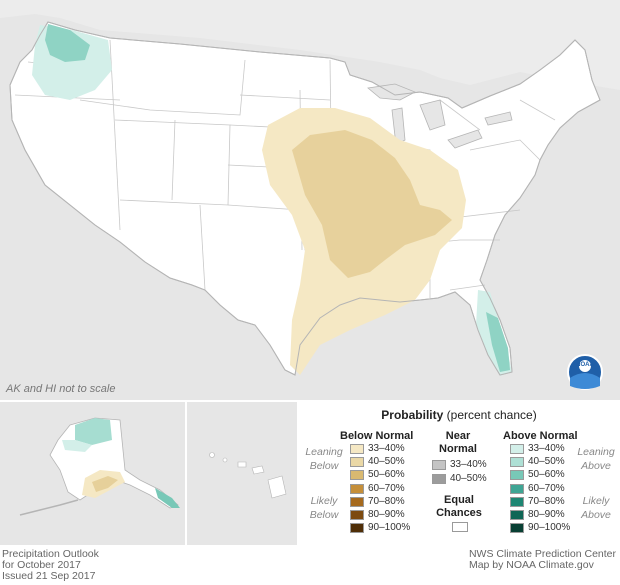 The width and height of the screenshot is (620, 585). Describe the element at coordinates (412, 415) in the screenshot. I see `legend-title-main: Probability` at that location.